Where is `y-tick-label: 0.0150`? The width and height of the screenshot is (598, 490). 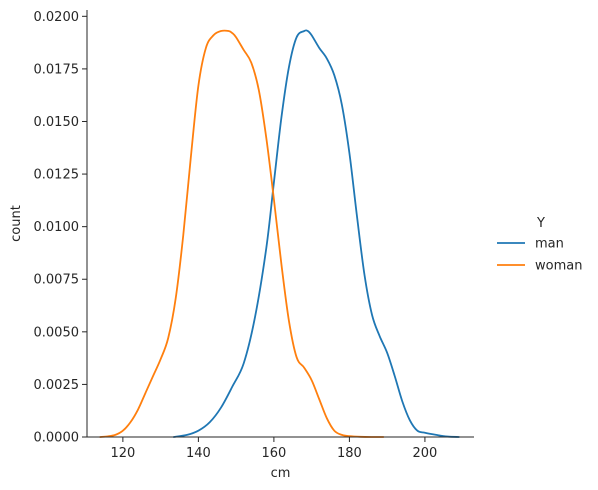
y-tick-label: 0.0150 is located at coordinates (57, 122).